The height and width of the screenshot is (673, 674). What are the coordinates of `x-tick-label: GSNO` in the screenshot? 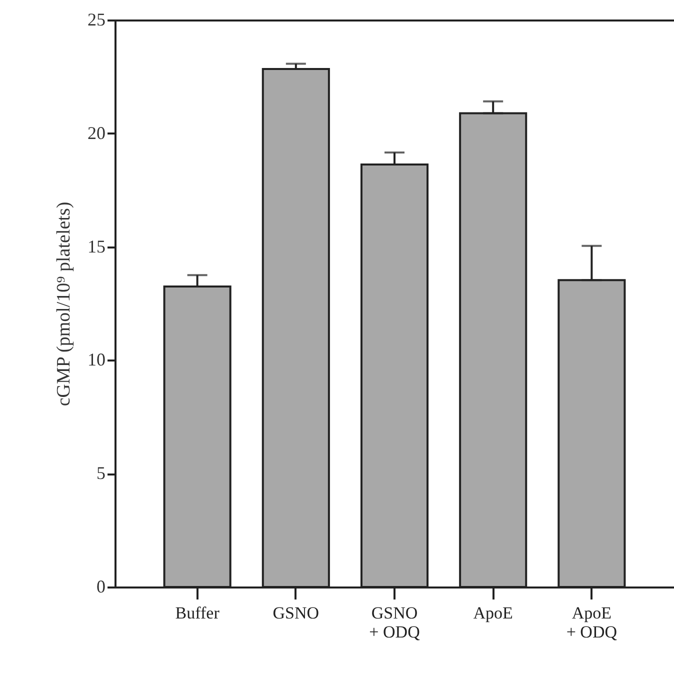 It's located at (296, 613).